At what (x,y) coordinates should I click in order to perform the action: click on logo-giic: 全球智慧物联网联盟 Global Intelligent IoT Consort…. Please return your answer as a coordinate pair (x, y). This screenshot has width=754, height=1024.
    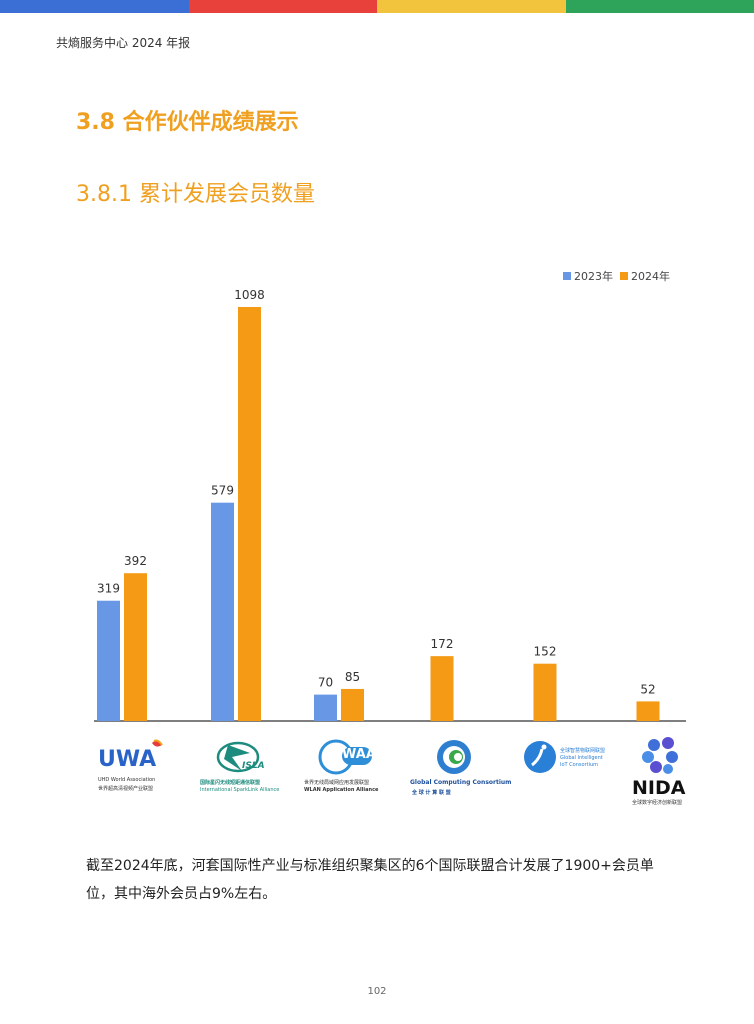
    Looking at the image, I should click on (571, 774).